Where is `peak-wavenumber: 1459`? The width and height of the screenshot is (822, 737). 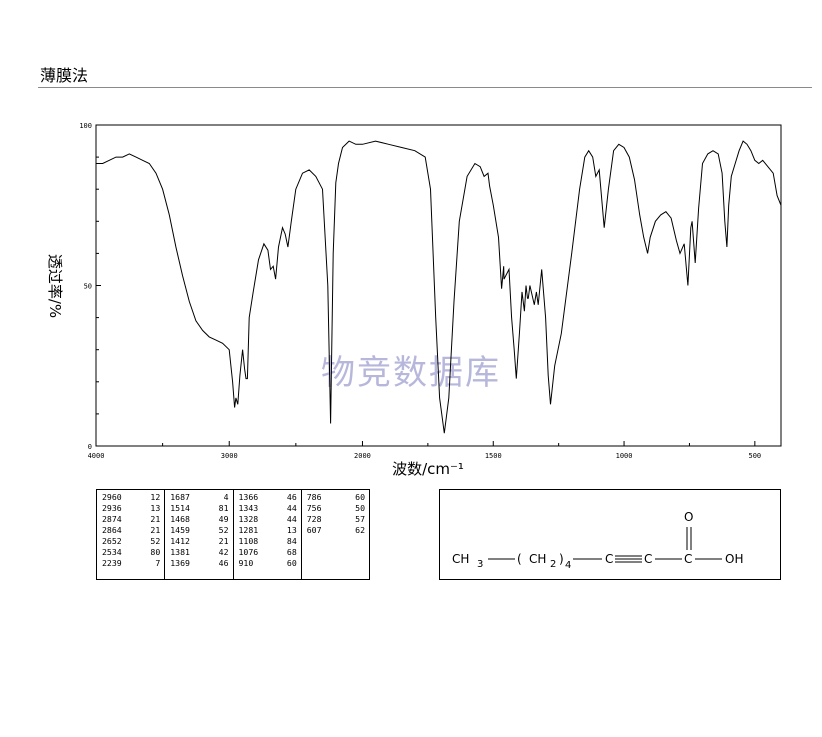 peak-wavenumber: 1459 is located at coordinates (180, 530).